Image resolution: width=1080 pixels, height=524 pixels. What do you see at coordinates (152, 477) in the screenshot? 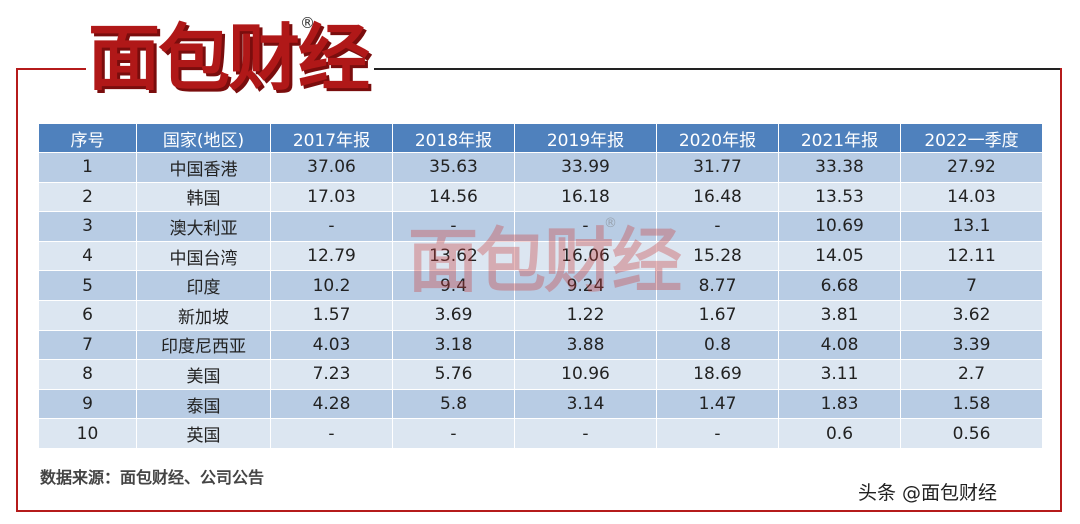
I see `source-note: 数据来源：面包财经、公司公告` at bounding box center [152, 477].